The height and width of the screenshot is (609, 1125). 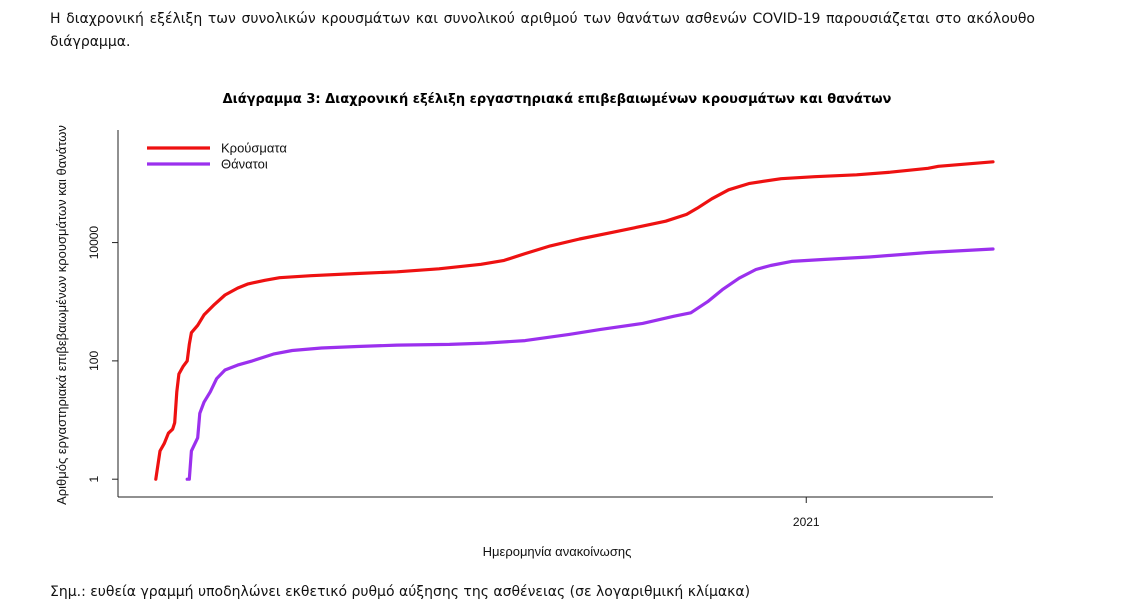 I want to click on y-tick-label: 10000, so click(x=94, y=243).